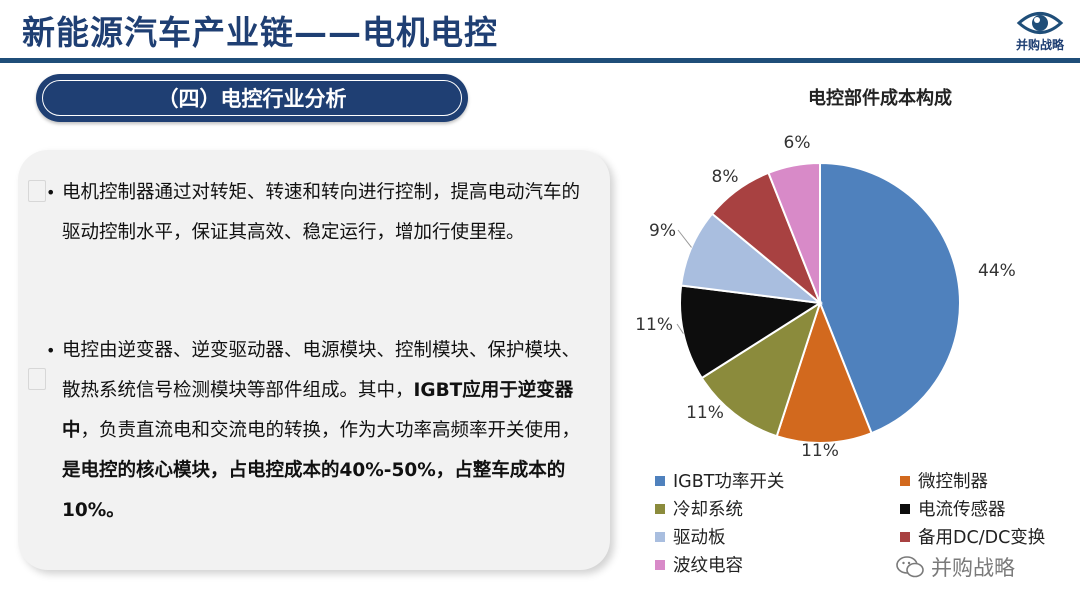 The image size is (1080, 608). I want to click on pie-data-label: 8%, so click(725, 177).